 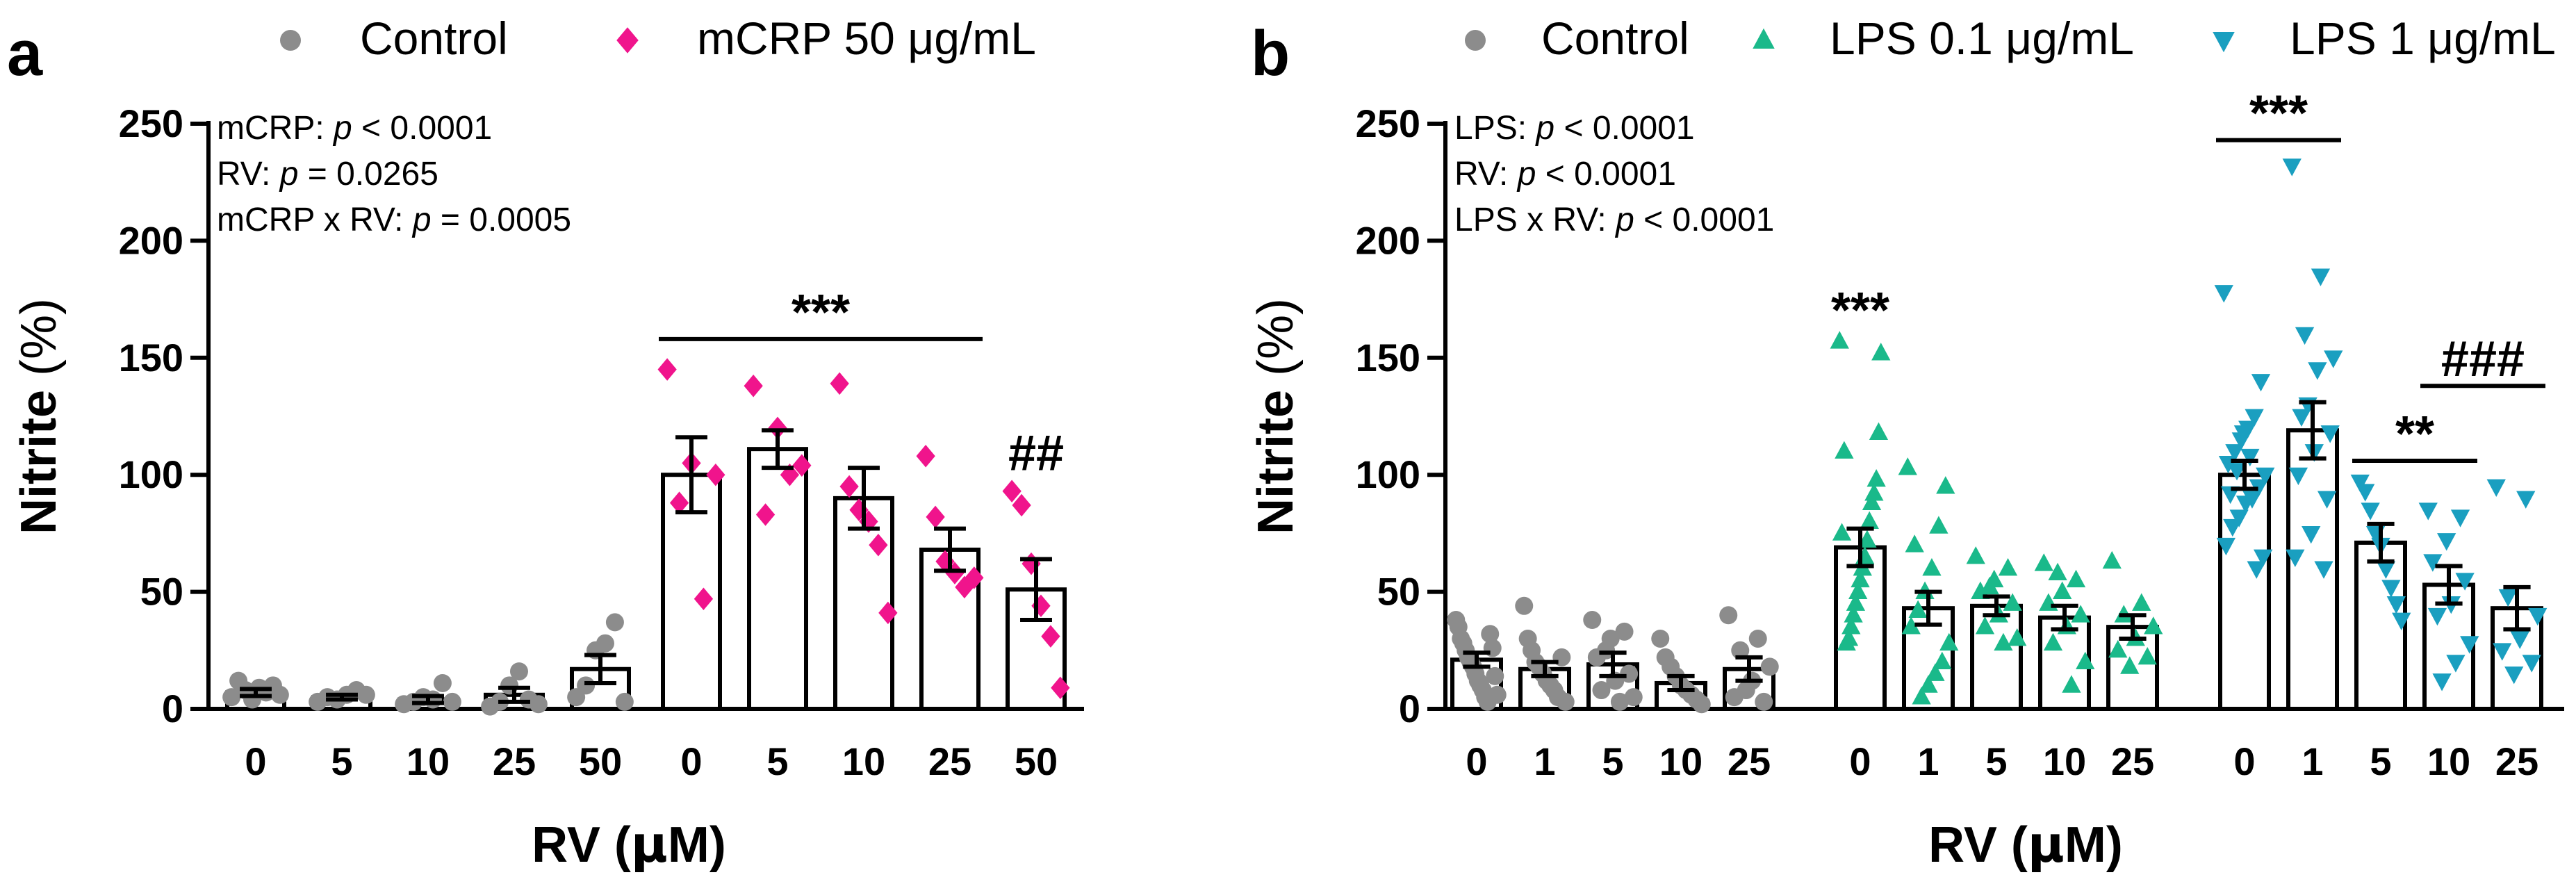 I want to click on stats-line: LPS: p < 0.0001, so click(x=1574, y=128).